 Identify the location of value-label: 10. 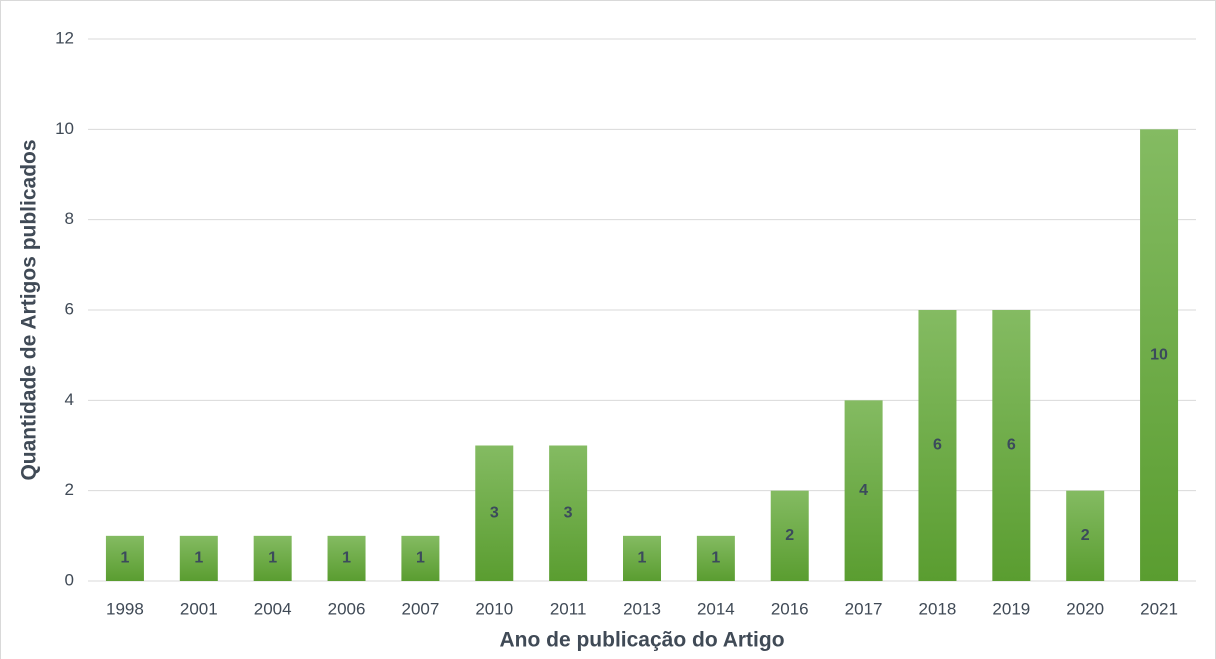
(1159, 354).